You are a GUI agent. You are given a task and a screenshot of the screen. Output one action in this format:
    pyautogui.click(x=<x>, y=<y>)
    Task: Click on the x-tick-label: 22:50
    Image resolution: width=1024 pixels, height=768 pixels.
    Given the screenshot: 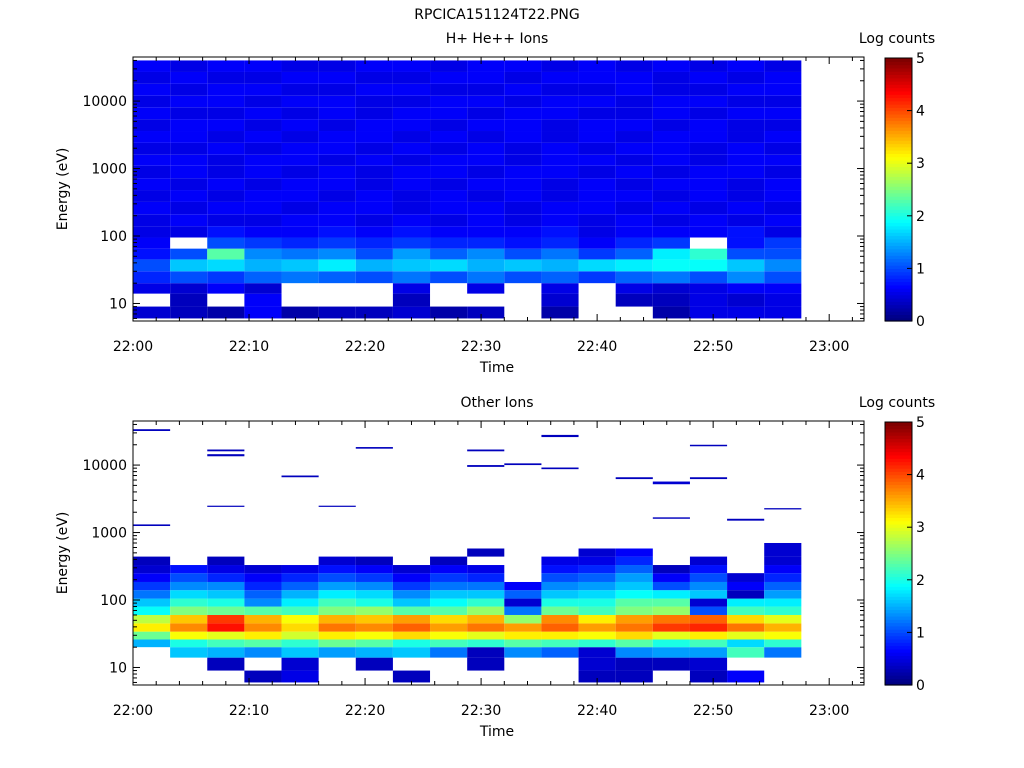 What is the action you would take?
    pyautogui.click(x=713, y=347)
    